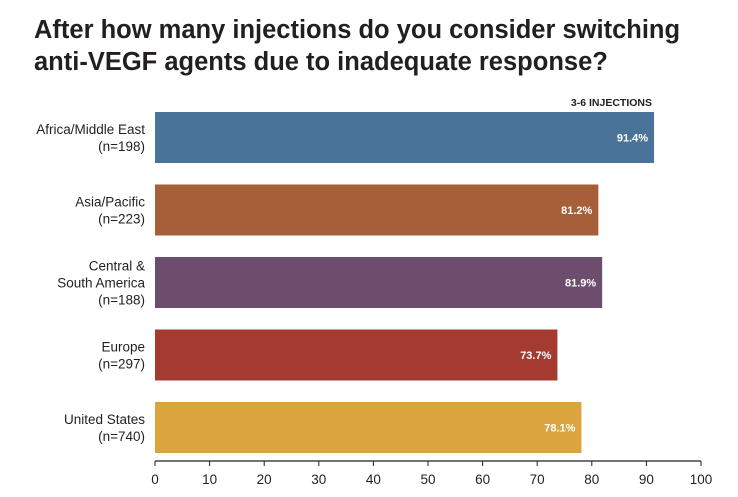  Describe the element at coordinates (482, 479) in the screenshot. I see `x-tick-label-6: 60` at that location.